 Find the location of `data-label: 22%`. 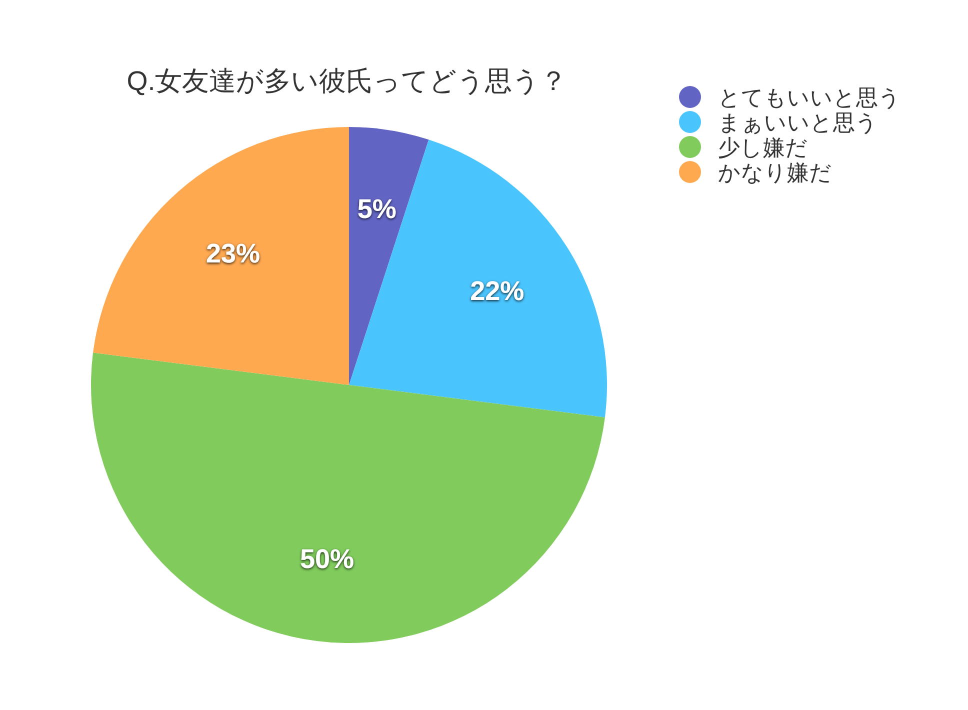

data-label: 22% is located at coordinates (497, 291).